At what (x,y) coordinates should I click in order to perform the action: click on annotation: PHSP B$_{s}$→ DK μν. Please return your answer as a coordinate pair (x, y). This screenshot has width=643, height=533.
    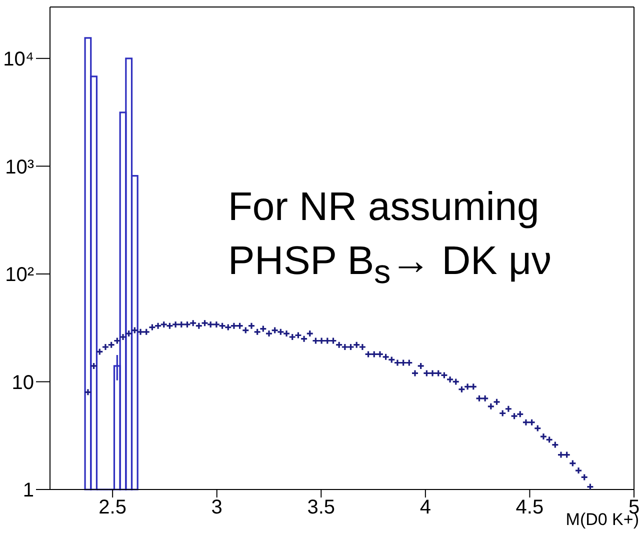
    Looking at the image, I should click on (390, 265).